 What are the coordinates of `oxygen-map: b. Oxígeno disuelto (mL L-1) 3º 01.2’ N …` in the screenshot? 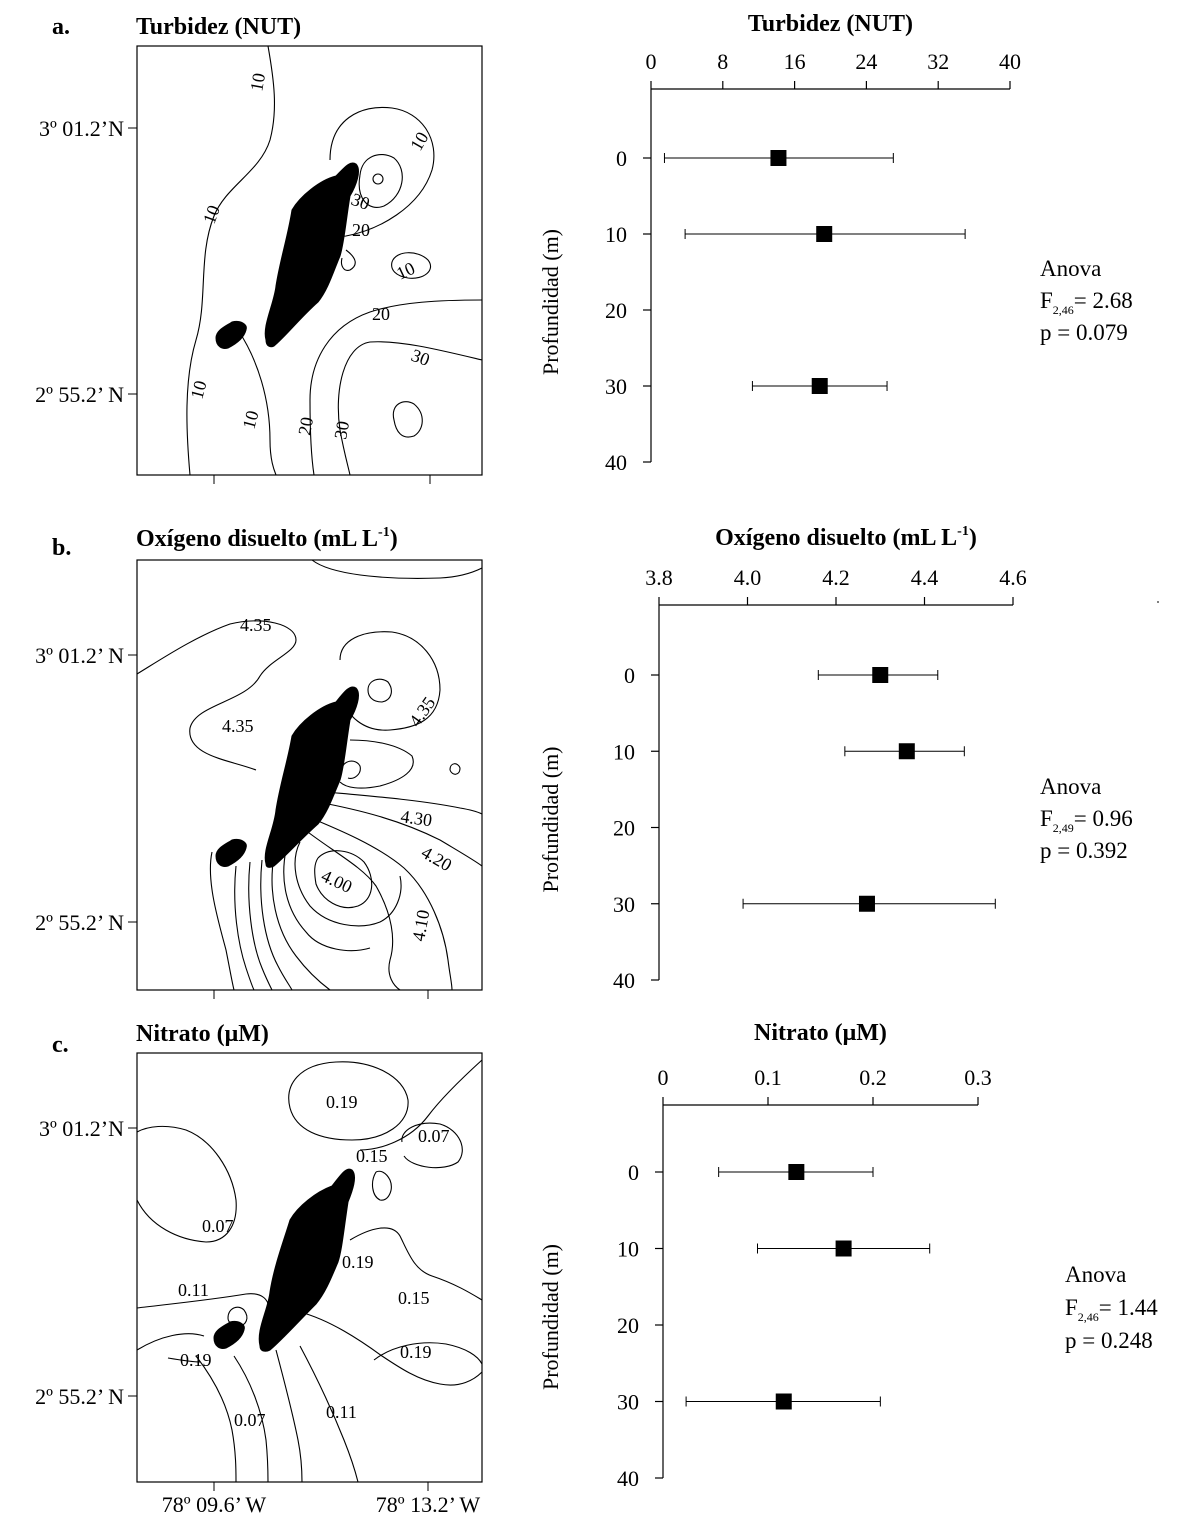 It's located at (259, 762).